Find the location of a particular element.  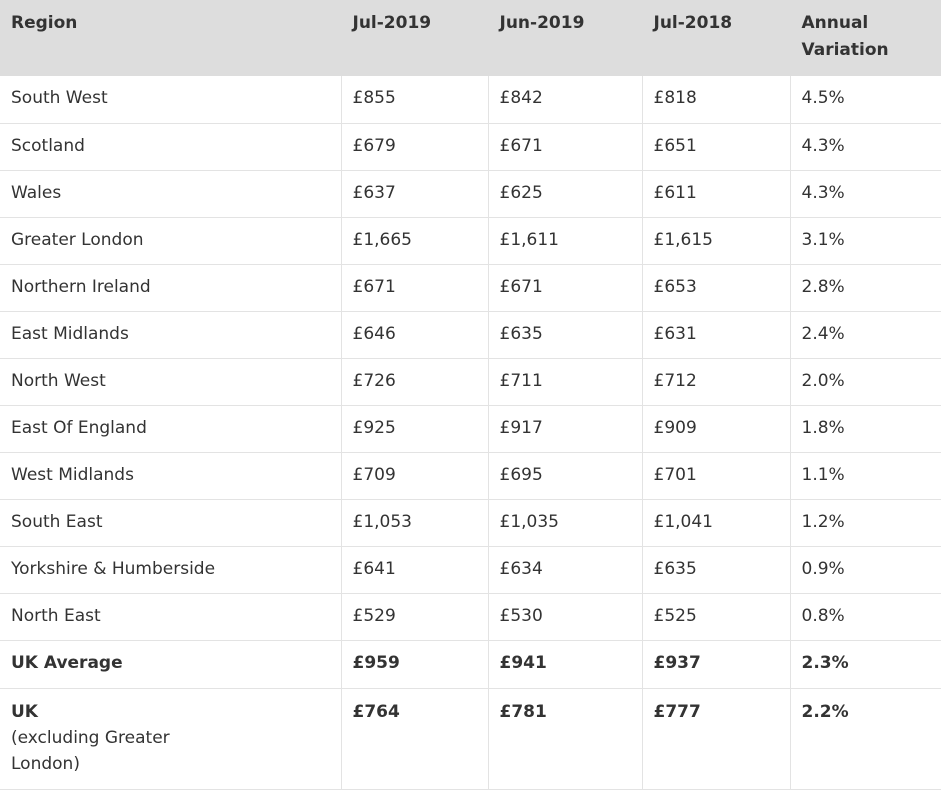

table-row: West Midlands £709 £695 £701 1.1% is located at coordinates (470, 476).